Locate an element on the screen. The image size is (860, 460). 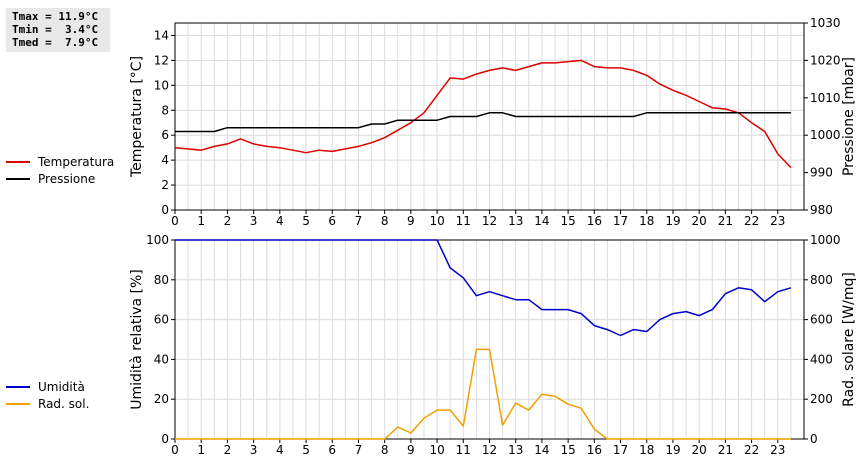
y-right-tick-label: 1010 is located at coordinates (825, 98).